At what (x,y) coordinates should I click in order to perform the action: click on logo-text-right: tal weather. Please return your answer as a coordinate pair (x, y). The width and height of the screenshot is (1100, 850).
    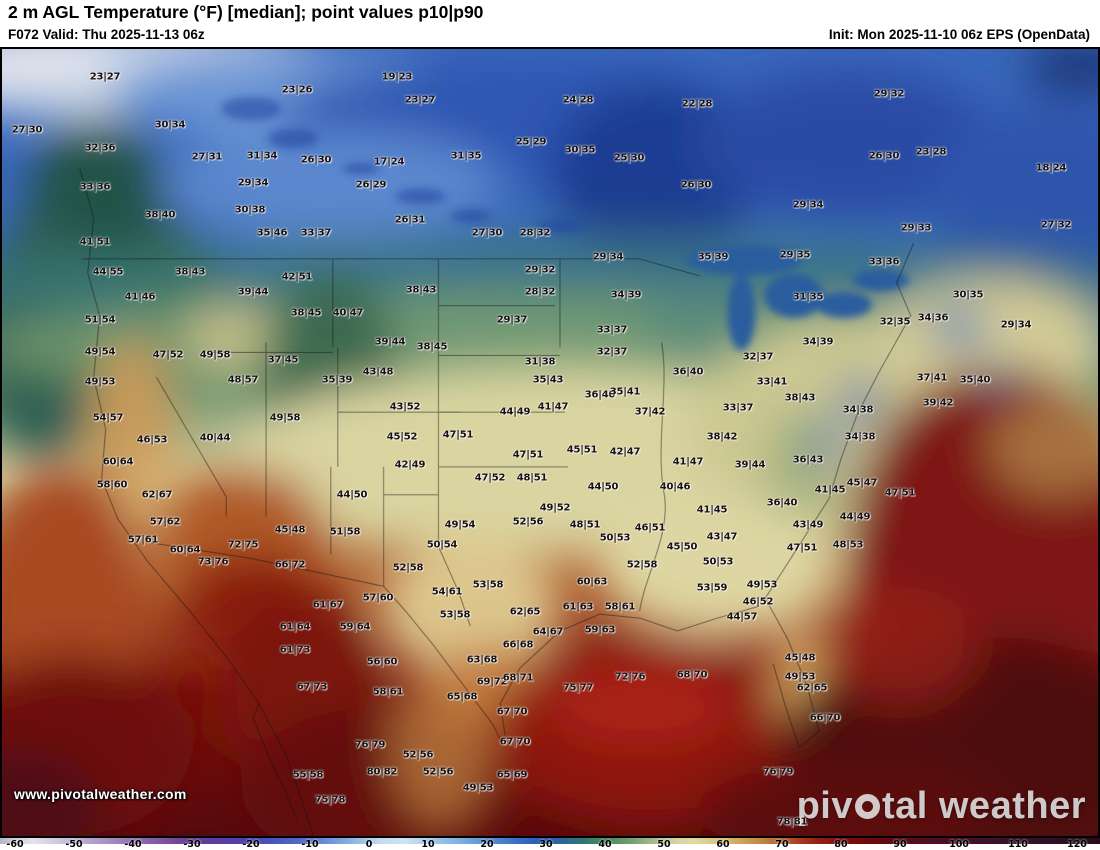
    Looking at the image, I should click on (983, 806).